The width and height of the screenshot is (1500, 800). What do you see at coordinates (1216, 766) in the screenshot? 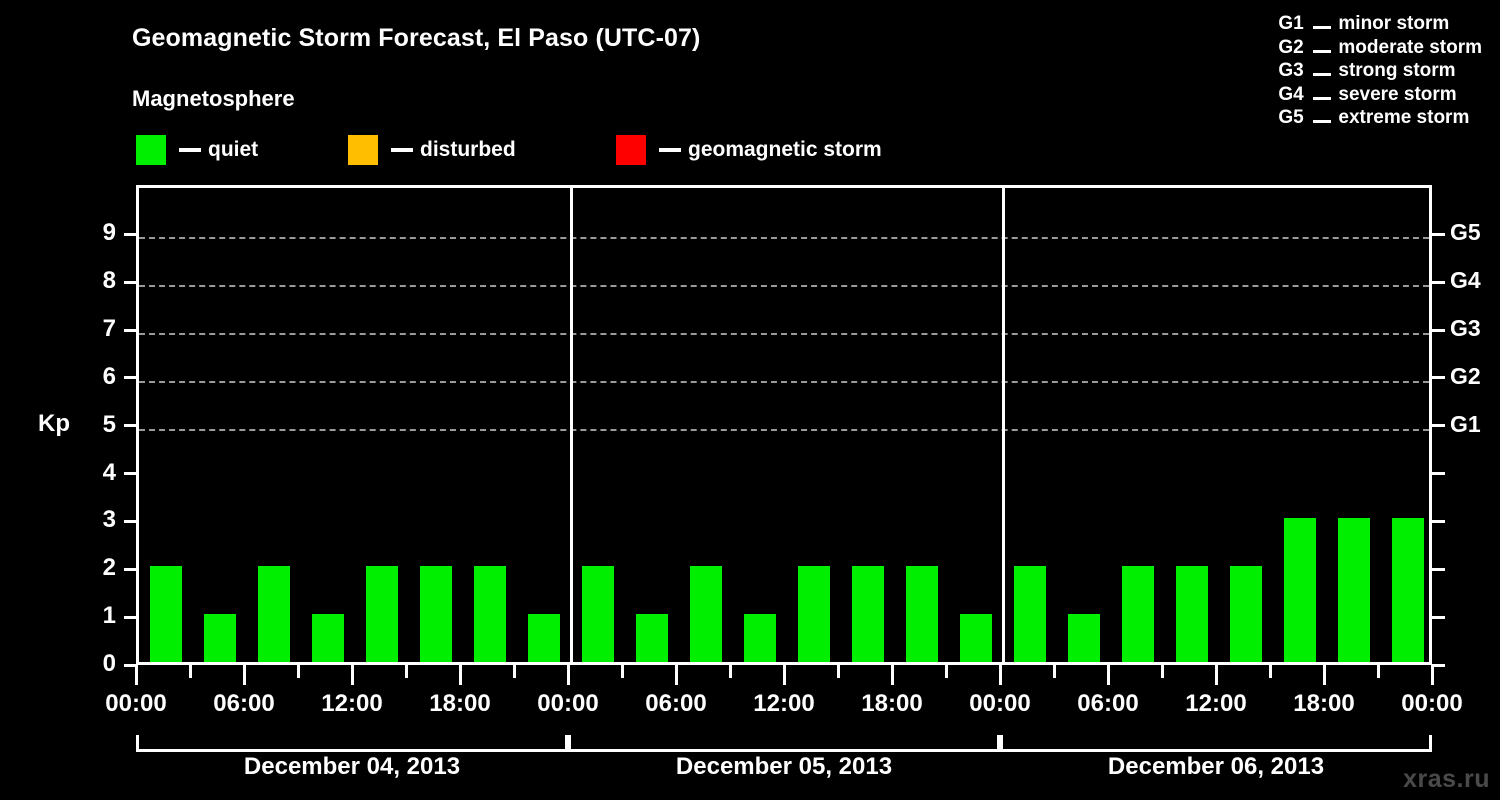
I see `day-label-3: December 06, 2013` at bounding box center [1216, 766].